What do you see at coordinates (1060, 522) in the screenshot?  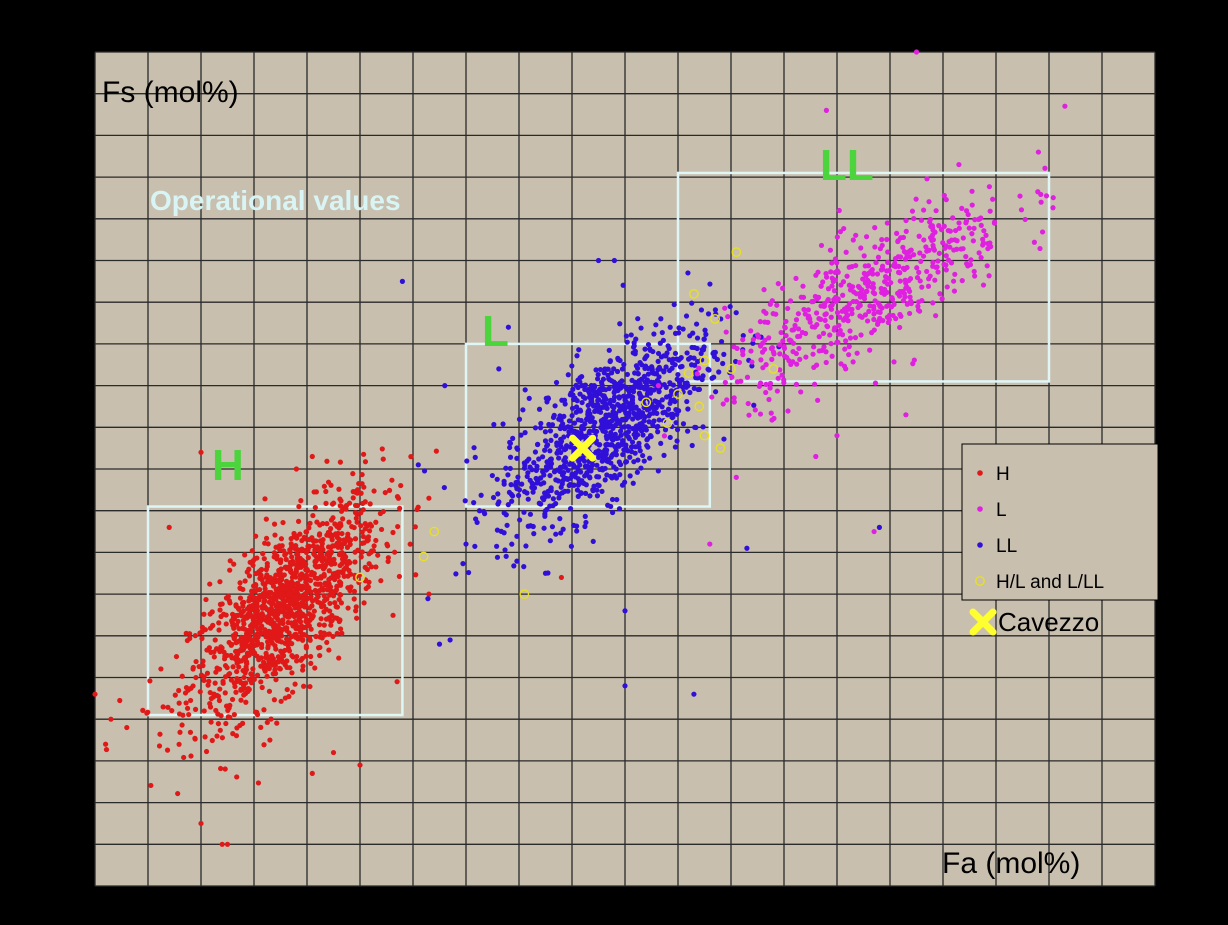 I see `legend-box` at bounding box center [1060, 522].